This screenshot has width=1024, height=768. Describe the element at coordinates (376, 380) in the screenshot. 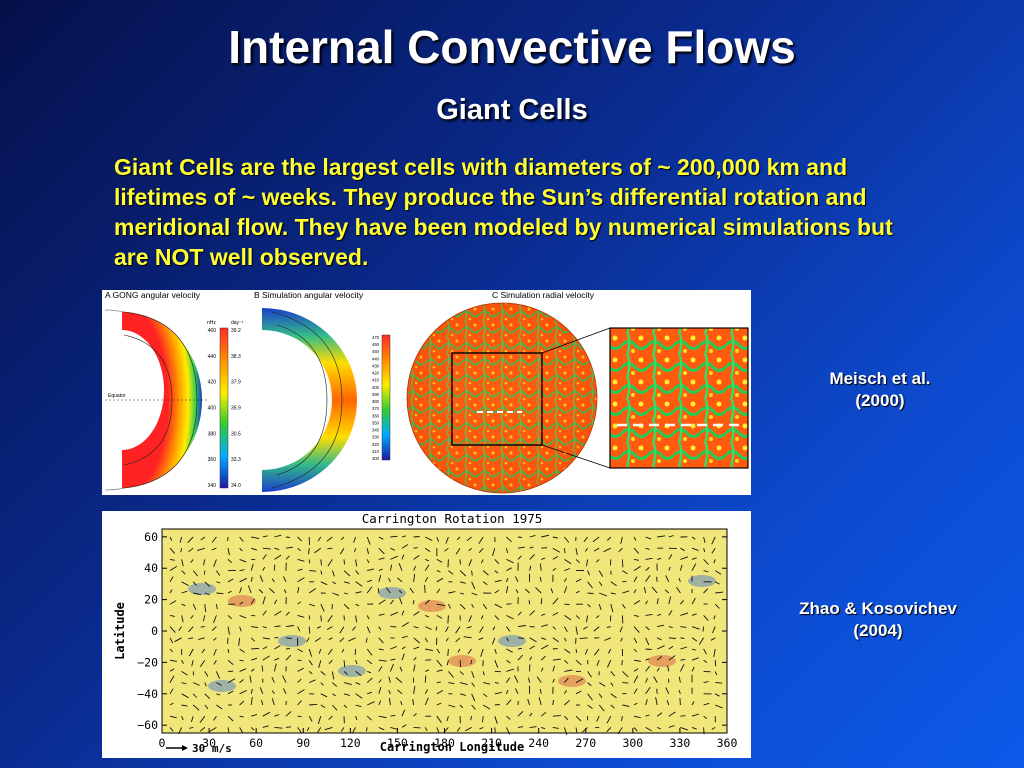

I see `colorbar-c-tick: 410` at that location.